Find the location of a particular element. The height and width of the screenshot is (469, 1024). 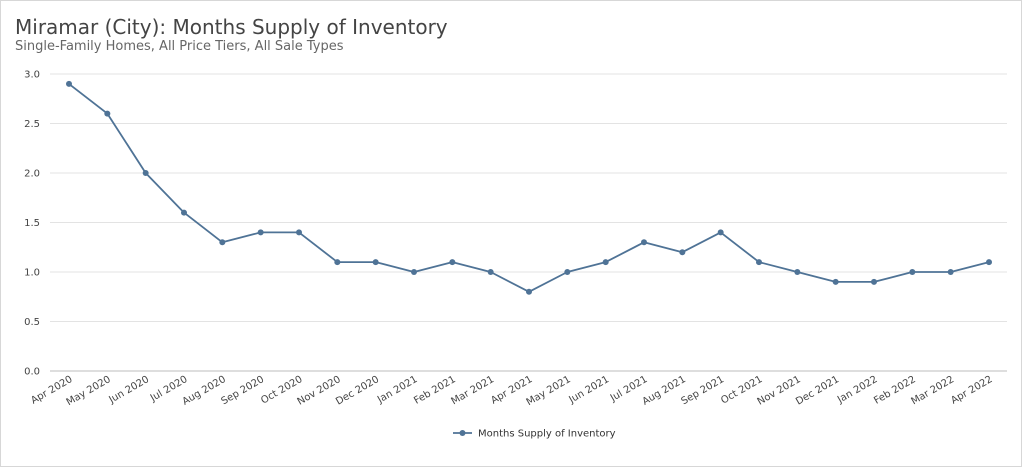

y-tick-label: 1.0 is located at coordinates (32, 273).